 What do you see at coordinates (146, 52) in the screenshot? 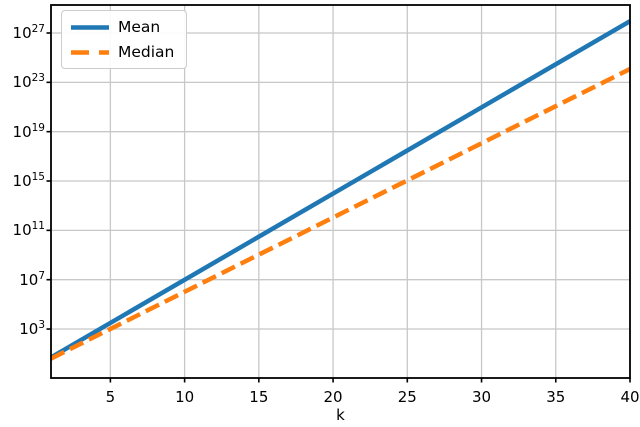
I see `legend-label-median: Median` at bounding box center [146, 52].